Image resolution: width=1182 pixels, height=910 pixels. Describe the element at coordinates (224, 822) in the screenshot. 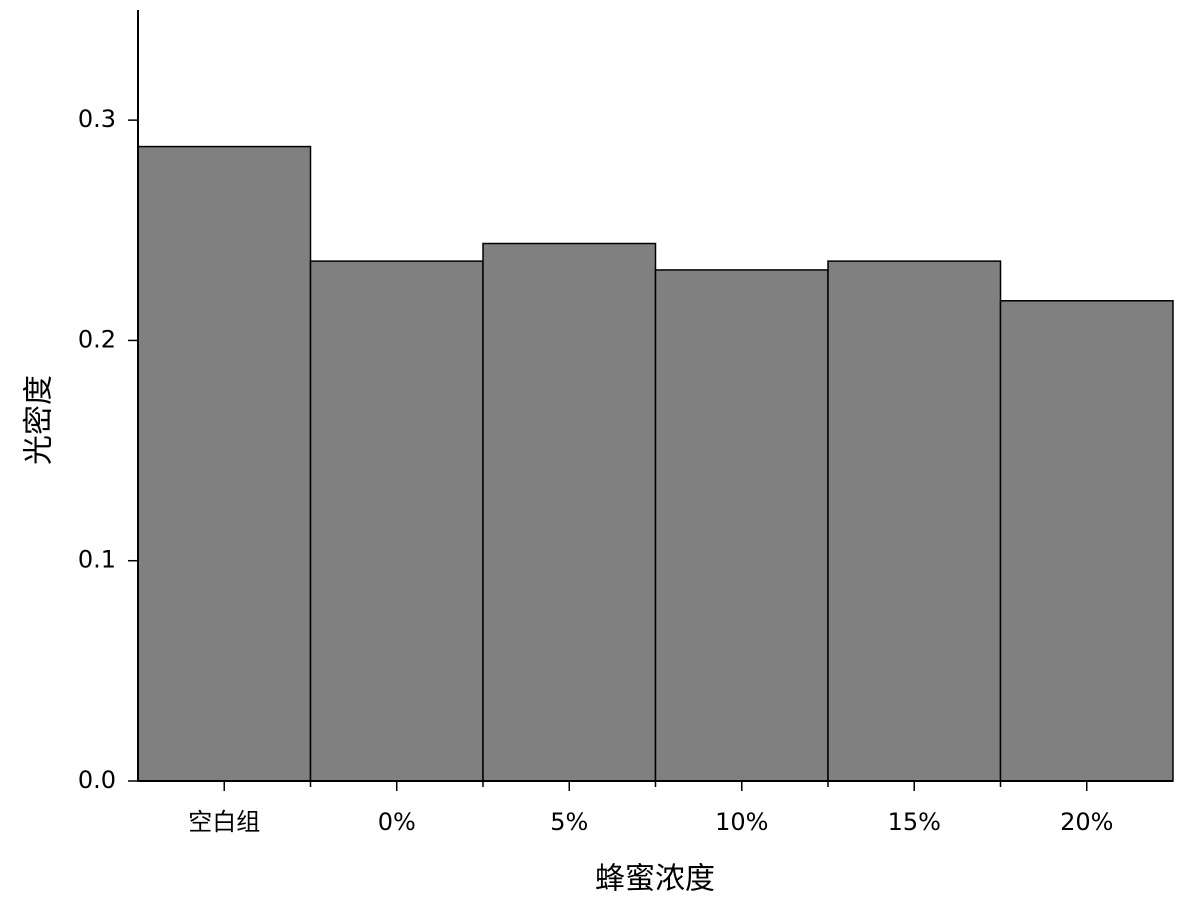

I see `x-tick-label: 空白组` at that location.